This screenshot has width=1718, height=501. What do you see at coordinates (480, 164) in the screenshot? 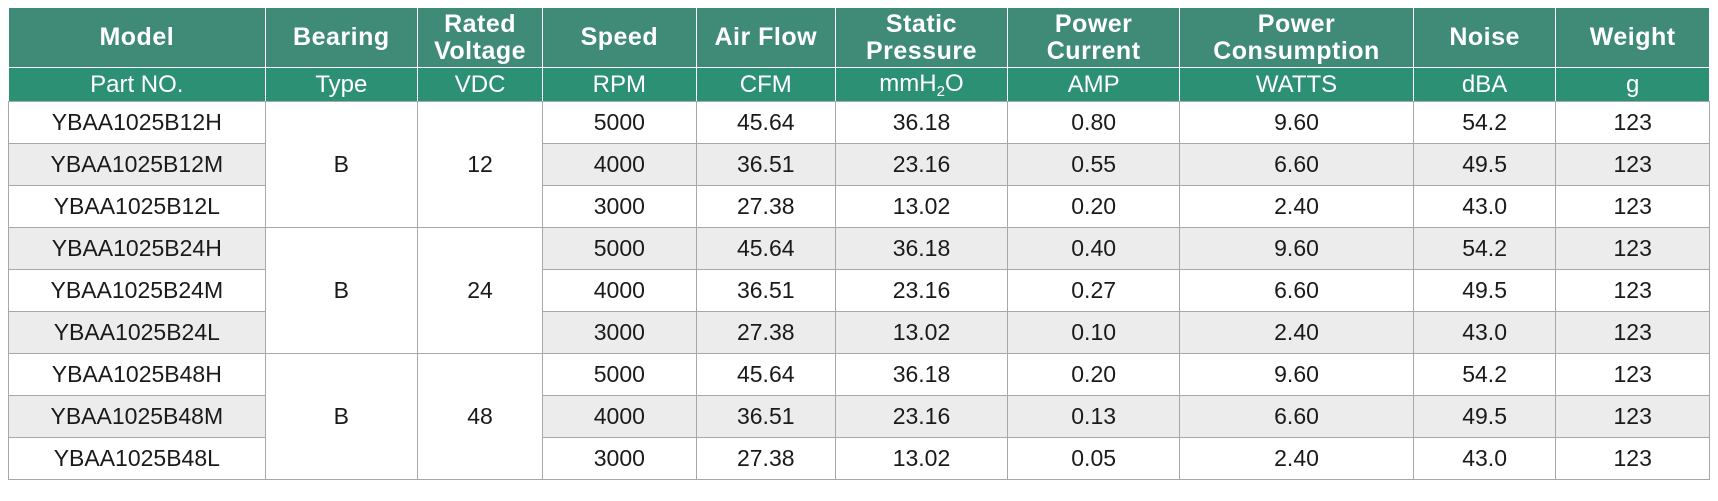
I see `voltage-cell: 12` at bounding box center [480, 164].